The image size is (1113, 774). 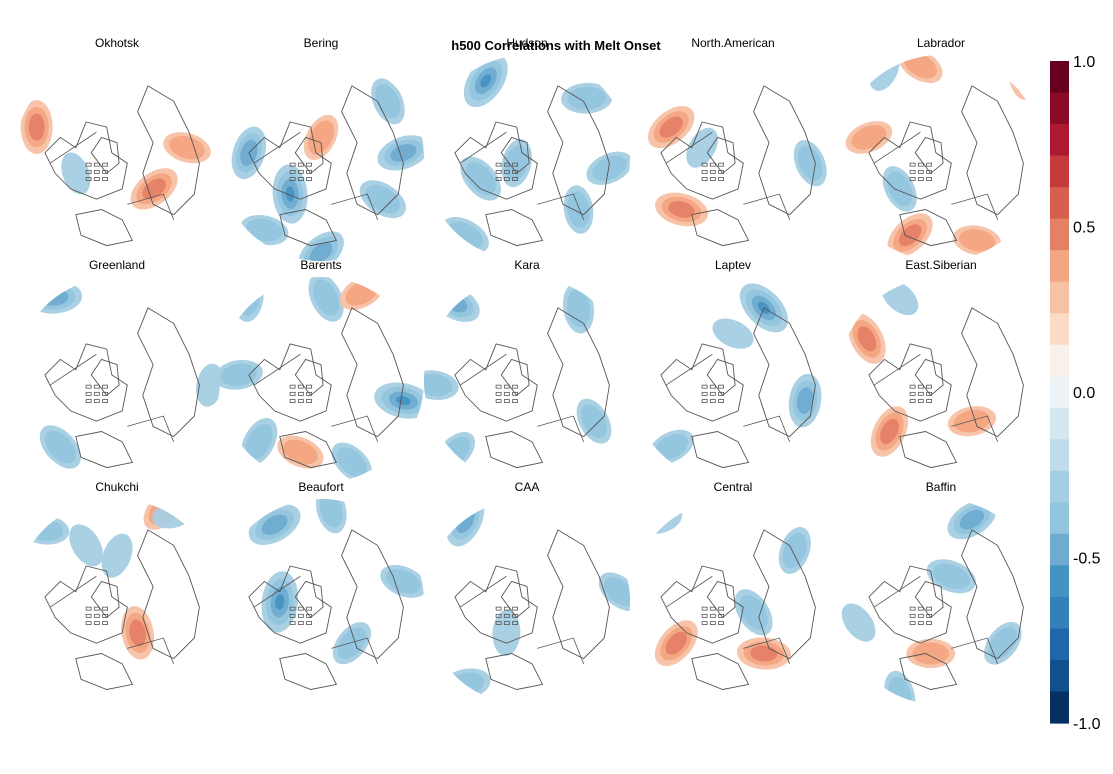 I want to click on colorbar-tick-label: -1.0, so click(x=1087, y=724).